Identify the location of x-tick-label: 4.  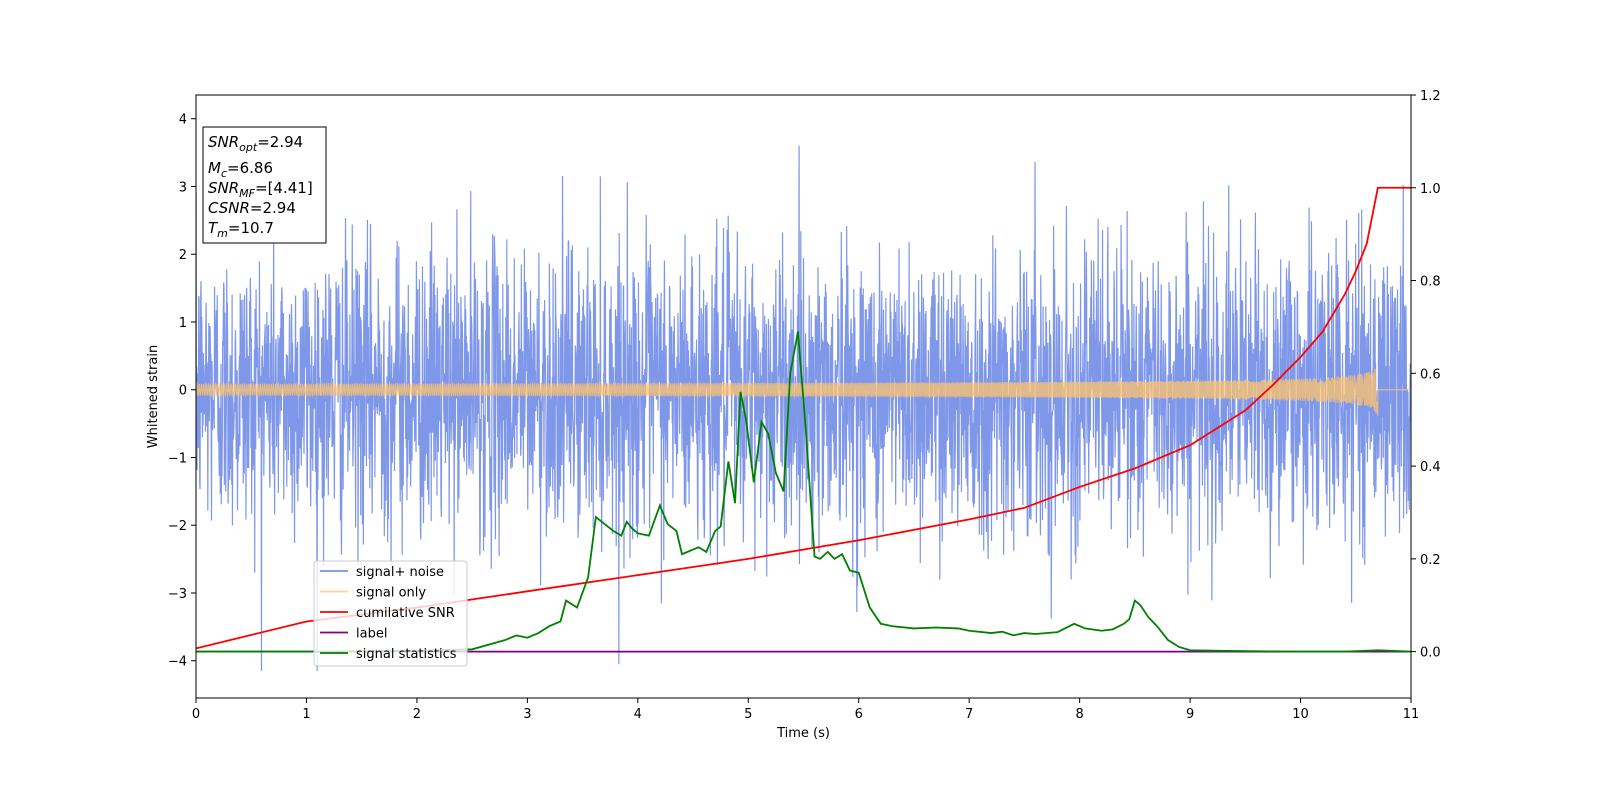
(638, 714).